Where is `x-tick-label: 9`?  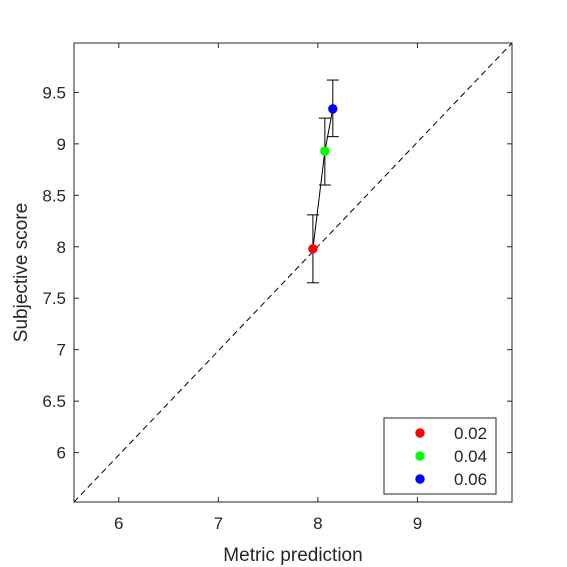
x-tick-label: 9 is located at coordinates (417, 523).